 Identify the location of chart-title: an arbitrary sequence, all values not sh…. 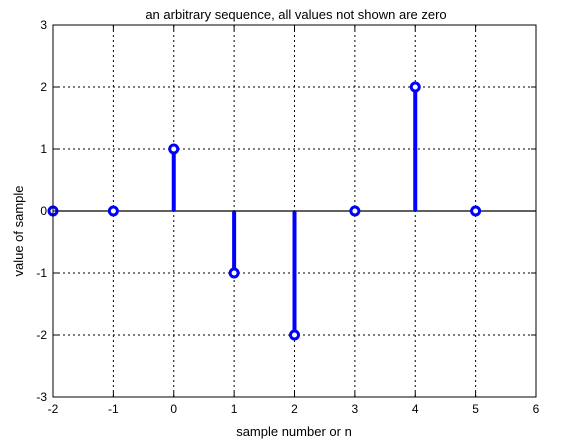
(295, 14).